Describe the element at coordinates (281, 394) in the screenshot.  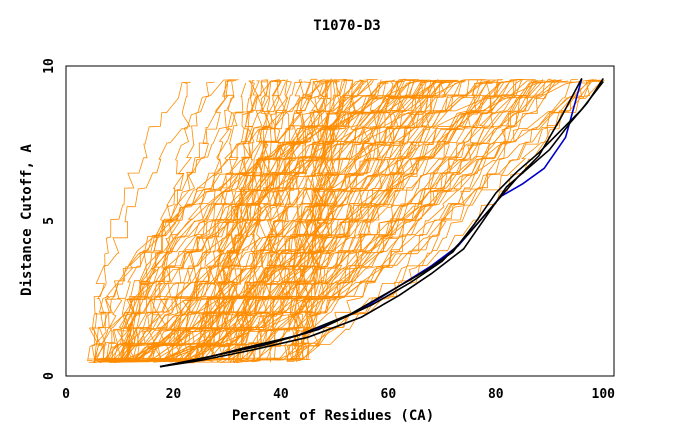
I see `x-tick-label: 40` at that location.